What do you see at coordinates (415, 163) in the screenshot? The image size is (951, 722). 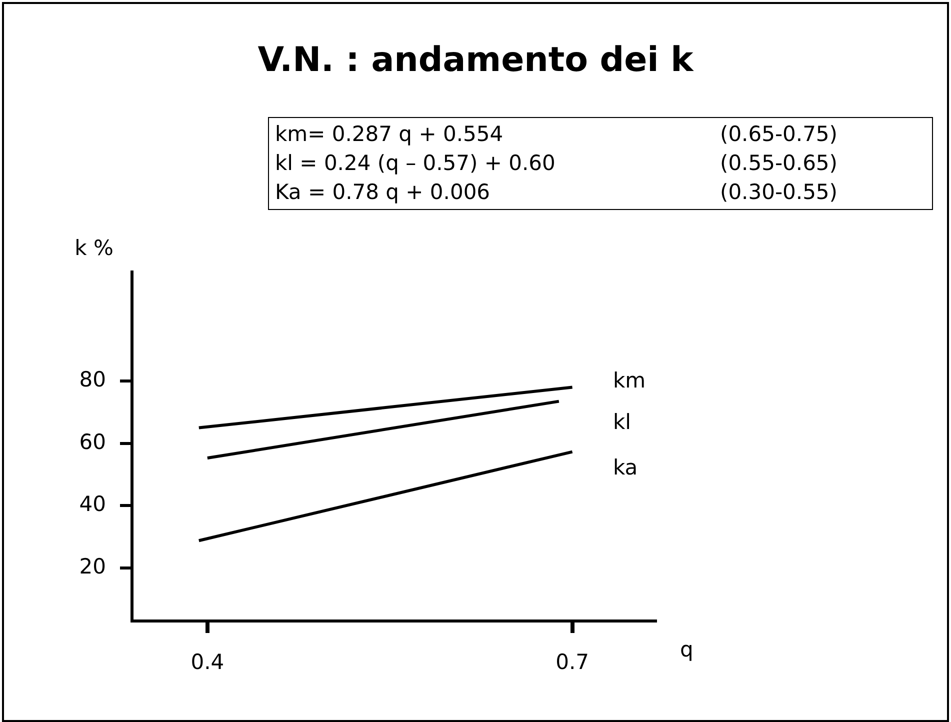 I see `text: kl = 0.24 (q – 0.57) + 0.60` at bounding box center [415, 163].